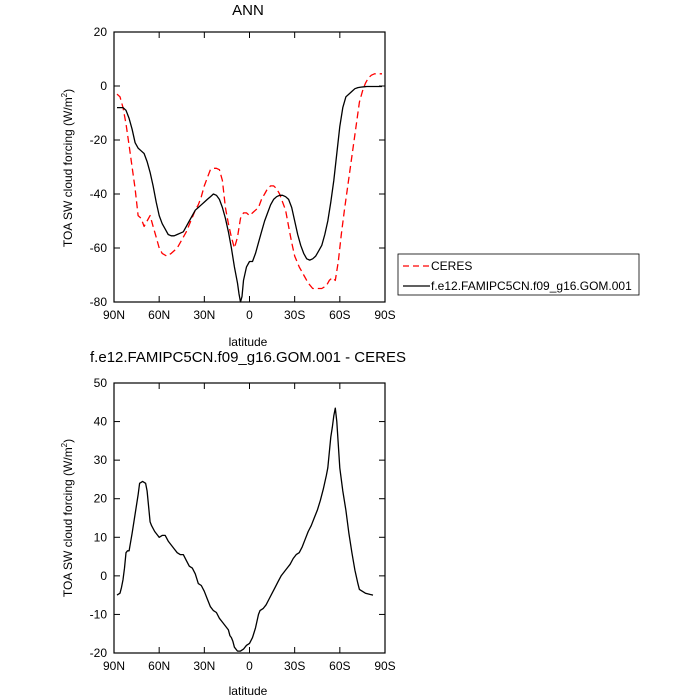 The width and height of the screenshot is (700, 700). What do you see at coordinates (451, 266) in the screenshot?
I see `legend-label-ceres: CERES` at bounding box center [451, 266].